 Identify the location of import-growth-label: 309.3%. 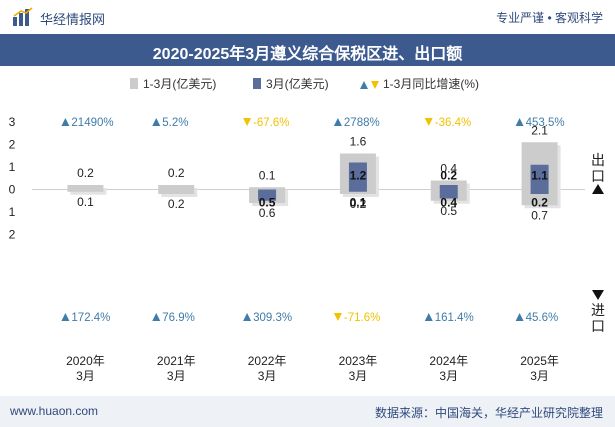
(272, 318).